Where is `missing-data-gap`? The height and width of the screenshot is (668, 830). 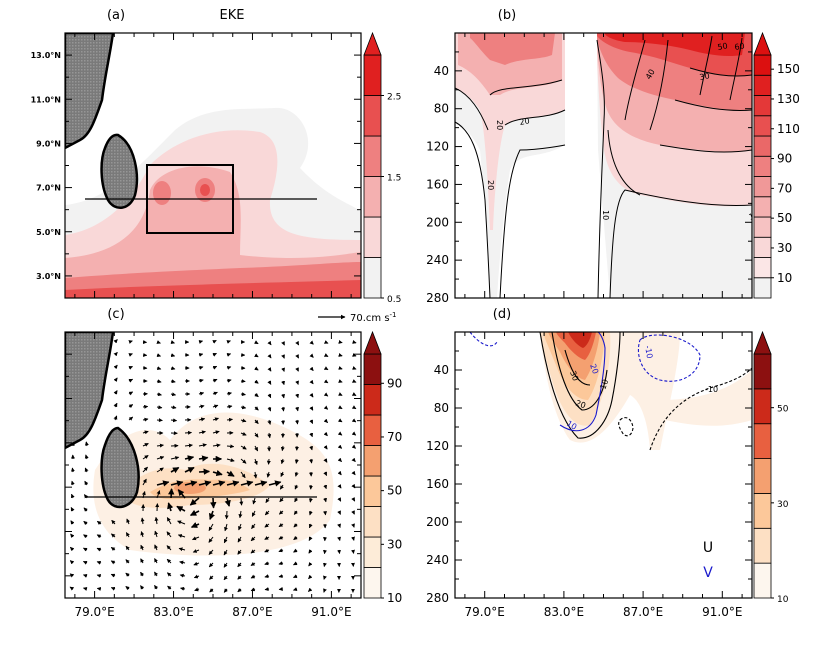 missing-data-gap is located at coordinates (581, 165).